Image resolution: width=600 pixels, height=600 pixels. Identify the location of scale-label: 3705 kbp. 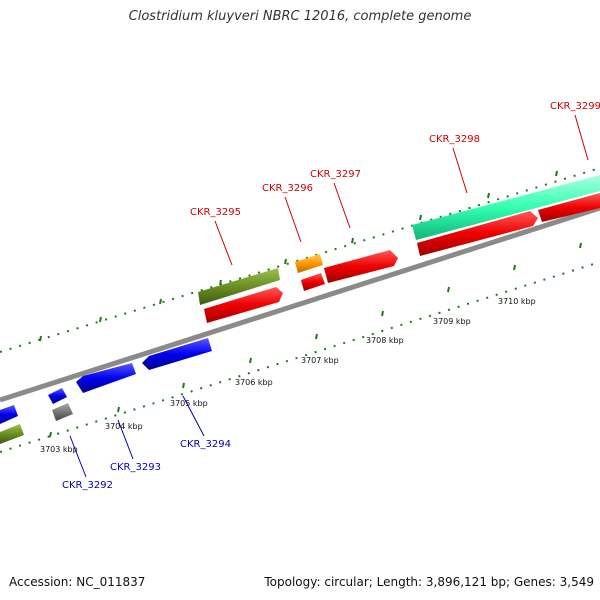
(189, 403).